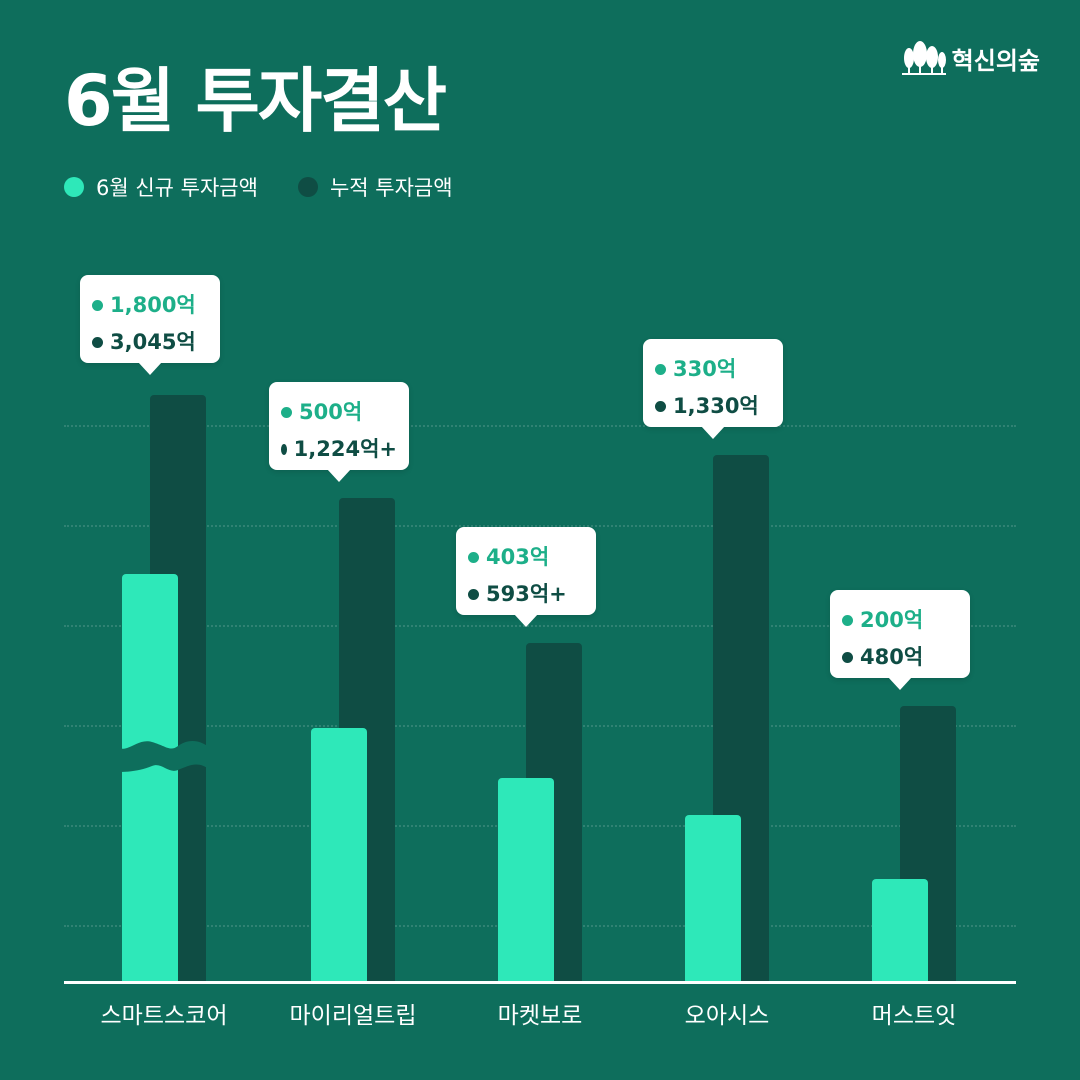 Image resolution: width=1080 pixels, height=1080 pixels. Describe the element at coordinates (526, 594) in the screenshot. I see `tooltip-cumulative-value: 593억+` at that location.